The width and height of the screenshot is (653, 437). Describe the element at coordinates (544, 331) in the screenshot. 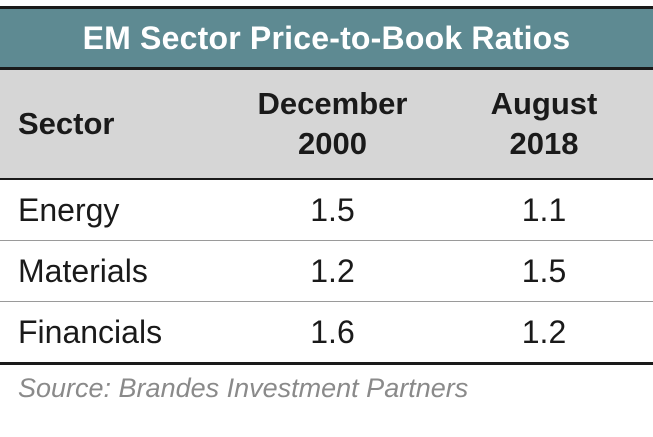

I see `row-aug2018-value: 1.2` at that location.